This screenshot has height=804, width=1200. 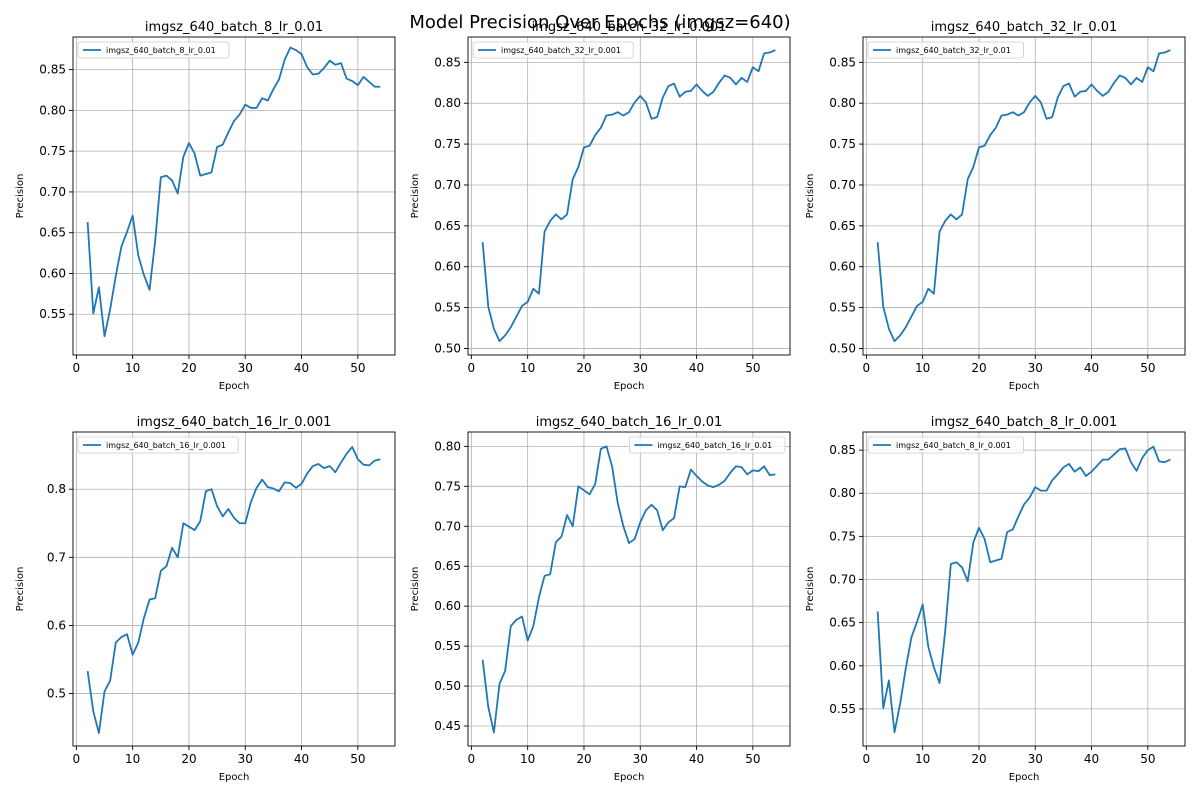 What do you see at coordinates (629, 27) in the screenshot?
I see `subplot-title: imgsz_640_batch_32_lr_0.001` at bounding box center [629, 27].